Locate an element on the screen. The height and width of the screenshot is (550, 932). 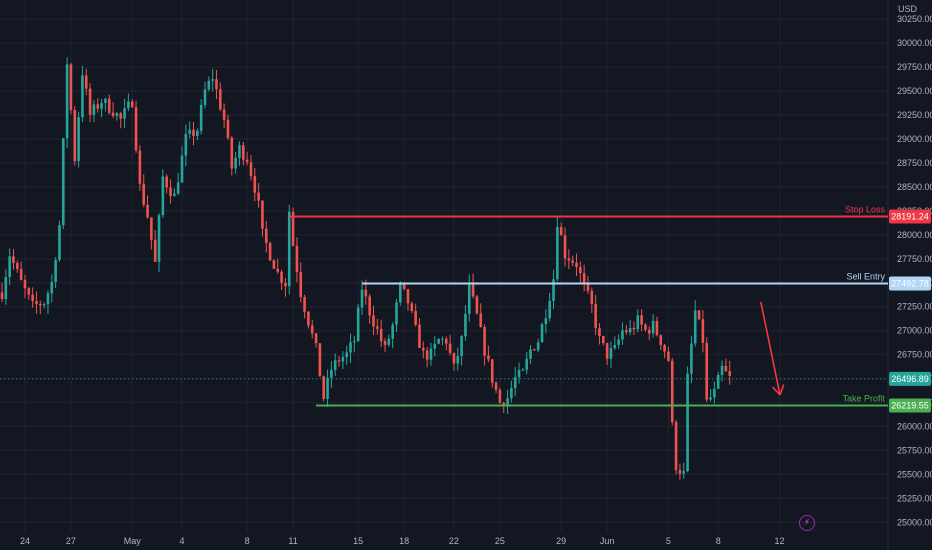
price-tick-label: 27750.00 is located at coordinates (914, 259).